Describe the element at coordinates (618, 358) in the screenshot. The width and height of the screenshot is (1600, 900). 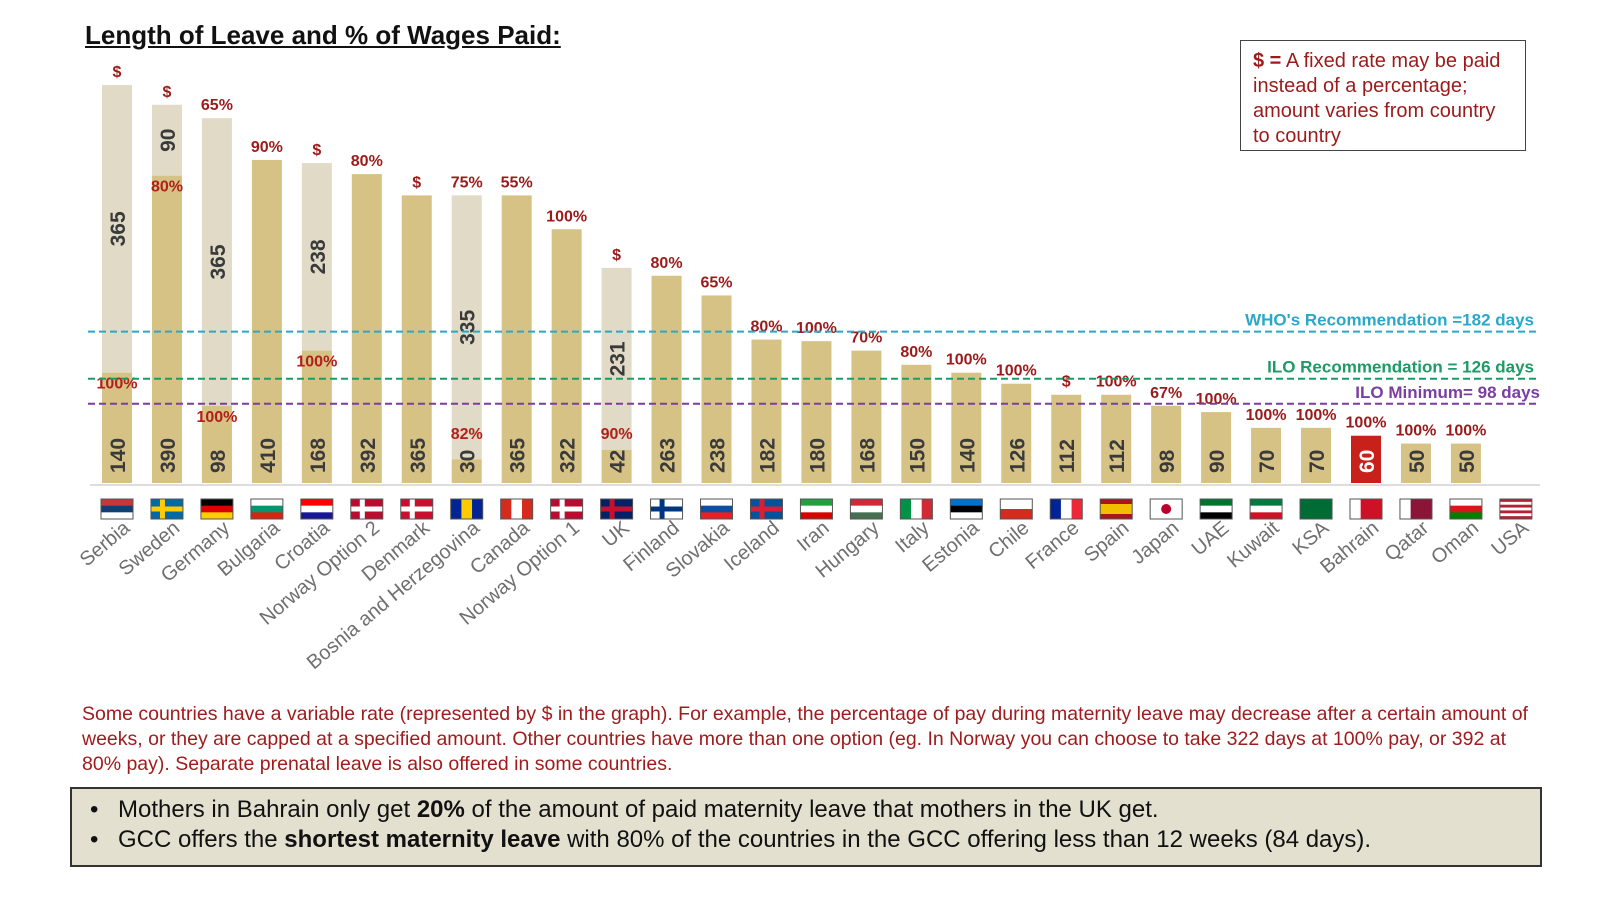
I see `bar-extra-value-label: 231` at that location.